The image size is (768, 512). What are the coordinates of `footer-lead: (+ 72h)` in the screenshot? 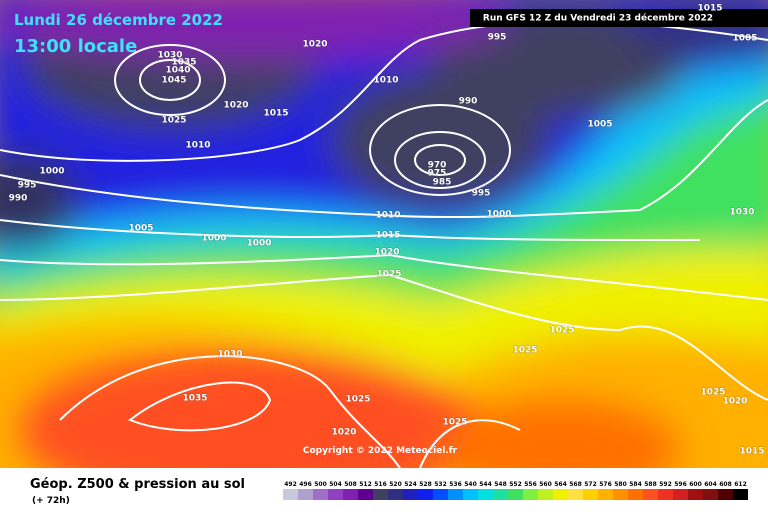 It's located at (51, 501).